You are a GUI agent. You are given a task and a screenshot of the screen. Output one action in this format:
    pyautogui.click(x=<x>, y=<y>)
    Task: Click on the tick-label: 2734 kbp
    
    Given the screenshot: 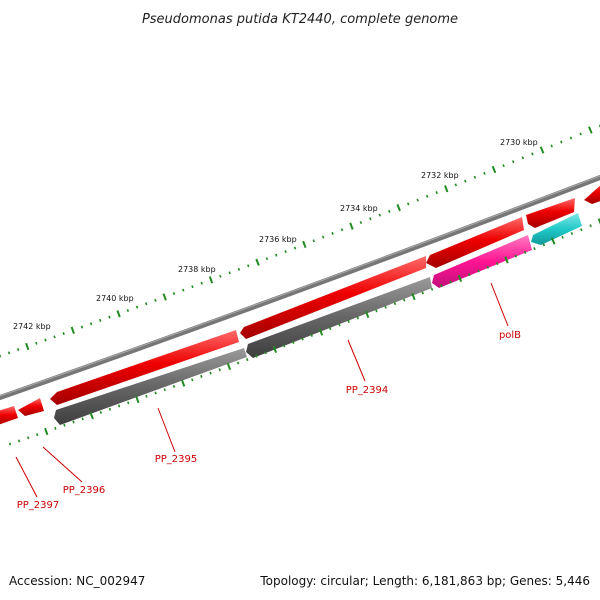 What is the action you would take?
    pyautogui.click(x=359, y=208)
    